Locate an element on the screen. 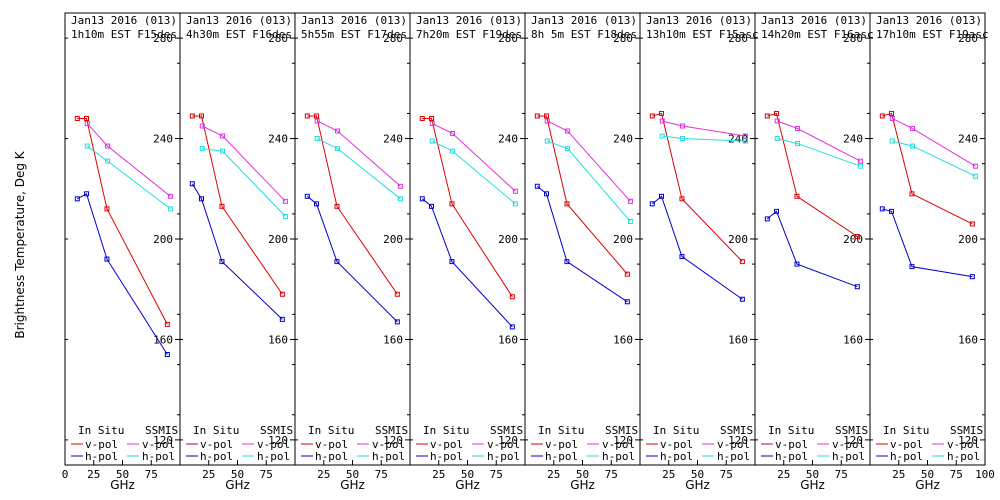  x-tick-label: 100 is located at coordinates (985, 474).